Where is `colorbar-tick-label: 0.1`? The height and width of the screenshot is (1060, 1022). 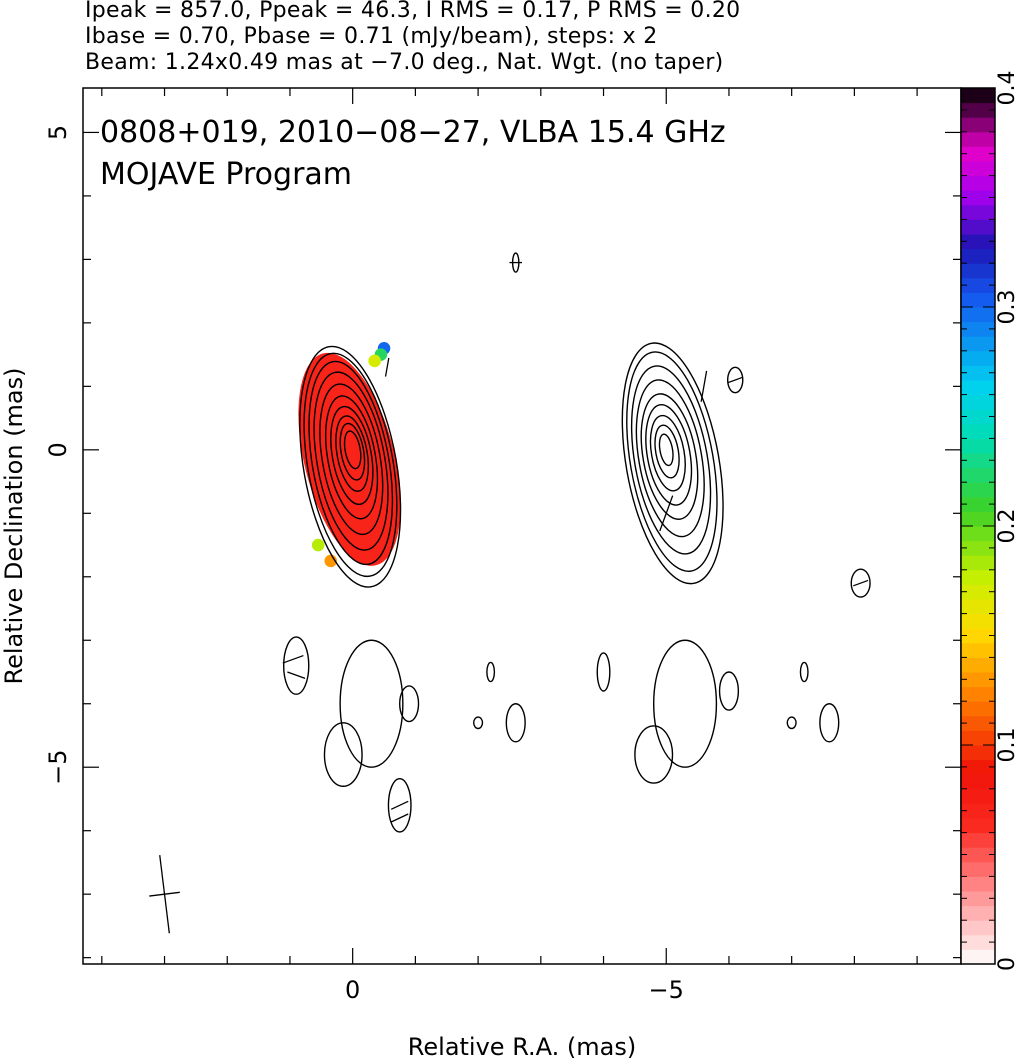 colorbar-tick-label: 0.1 is located at coordinates (1007, 745).